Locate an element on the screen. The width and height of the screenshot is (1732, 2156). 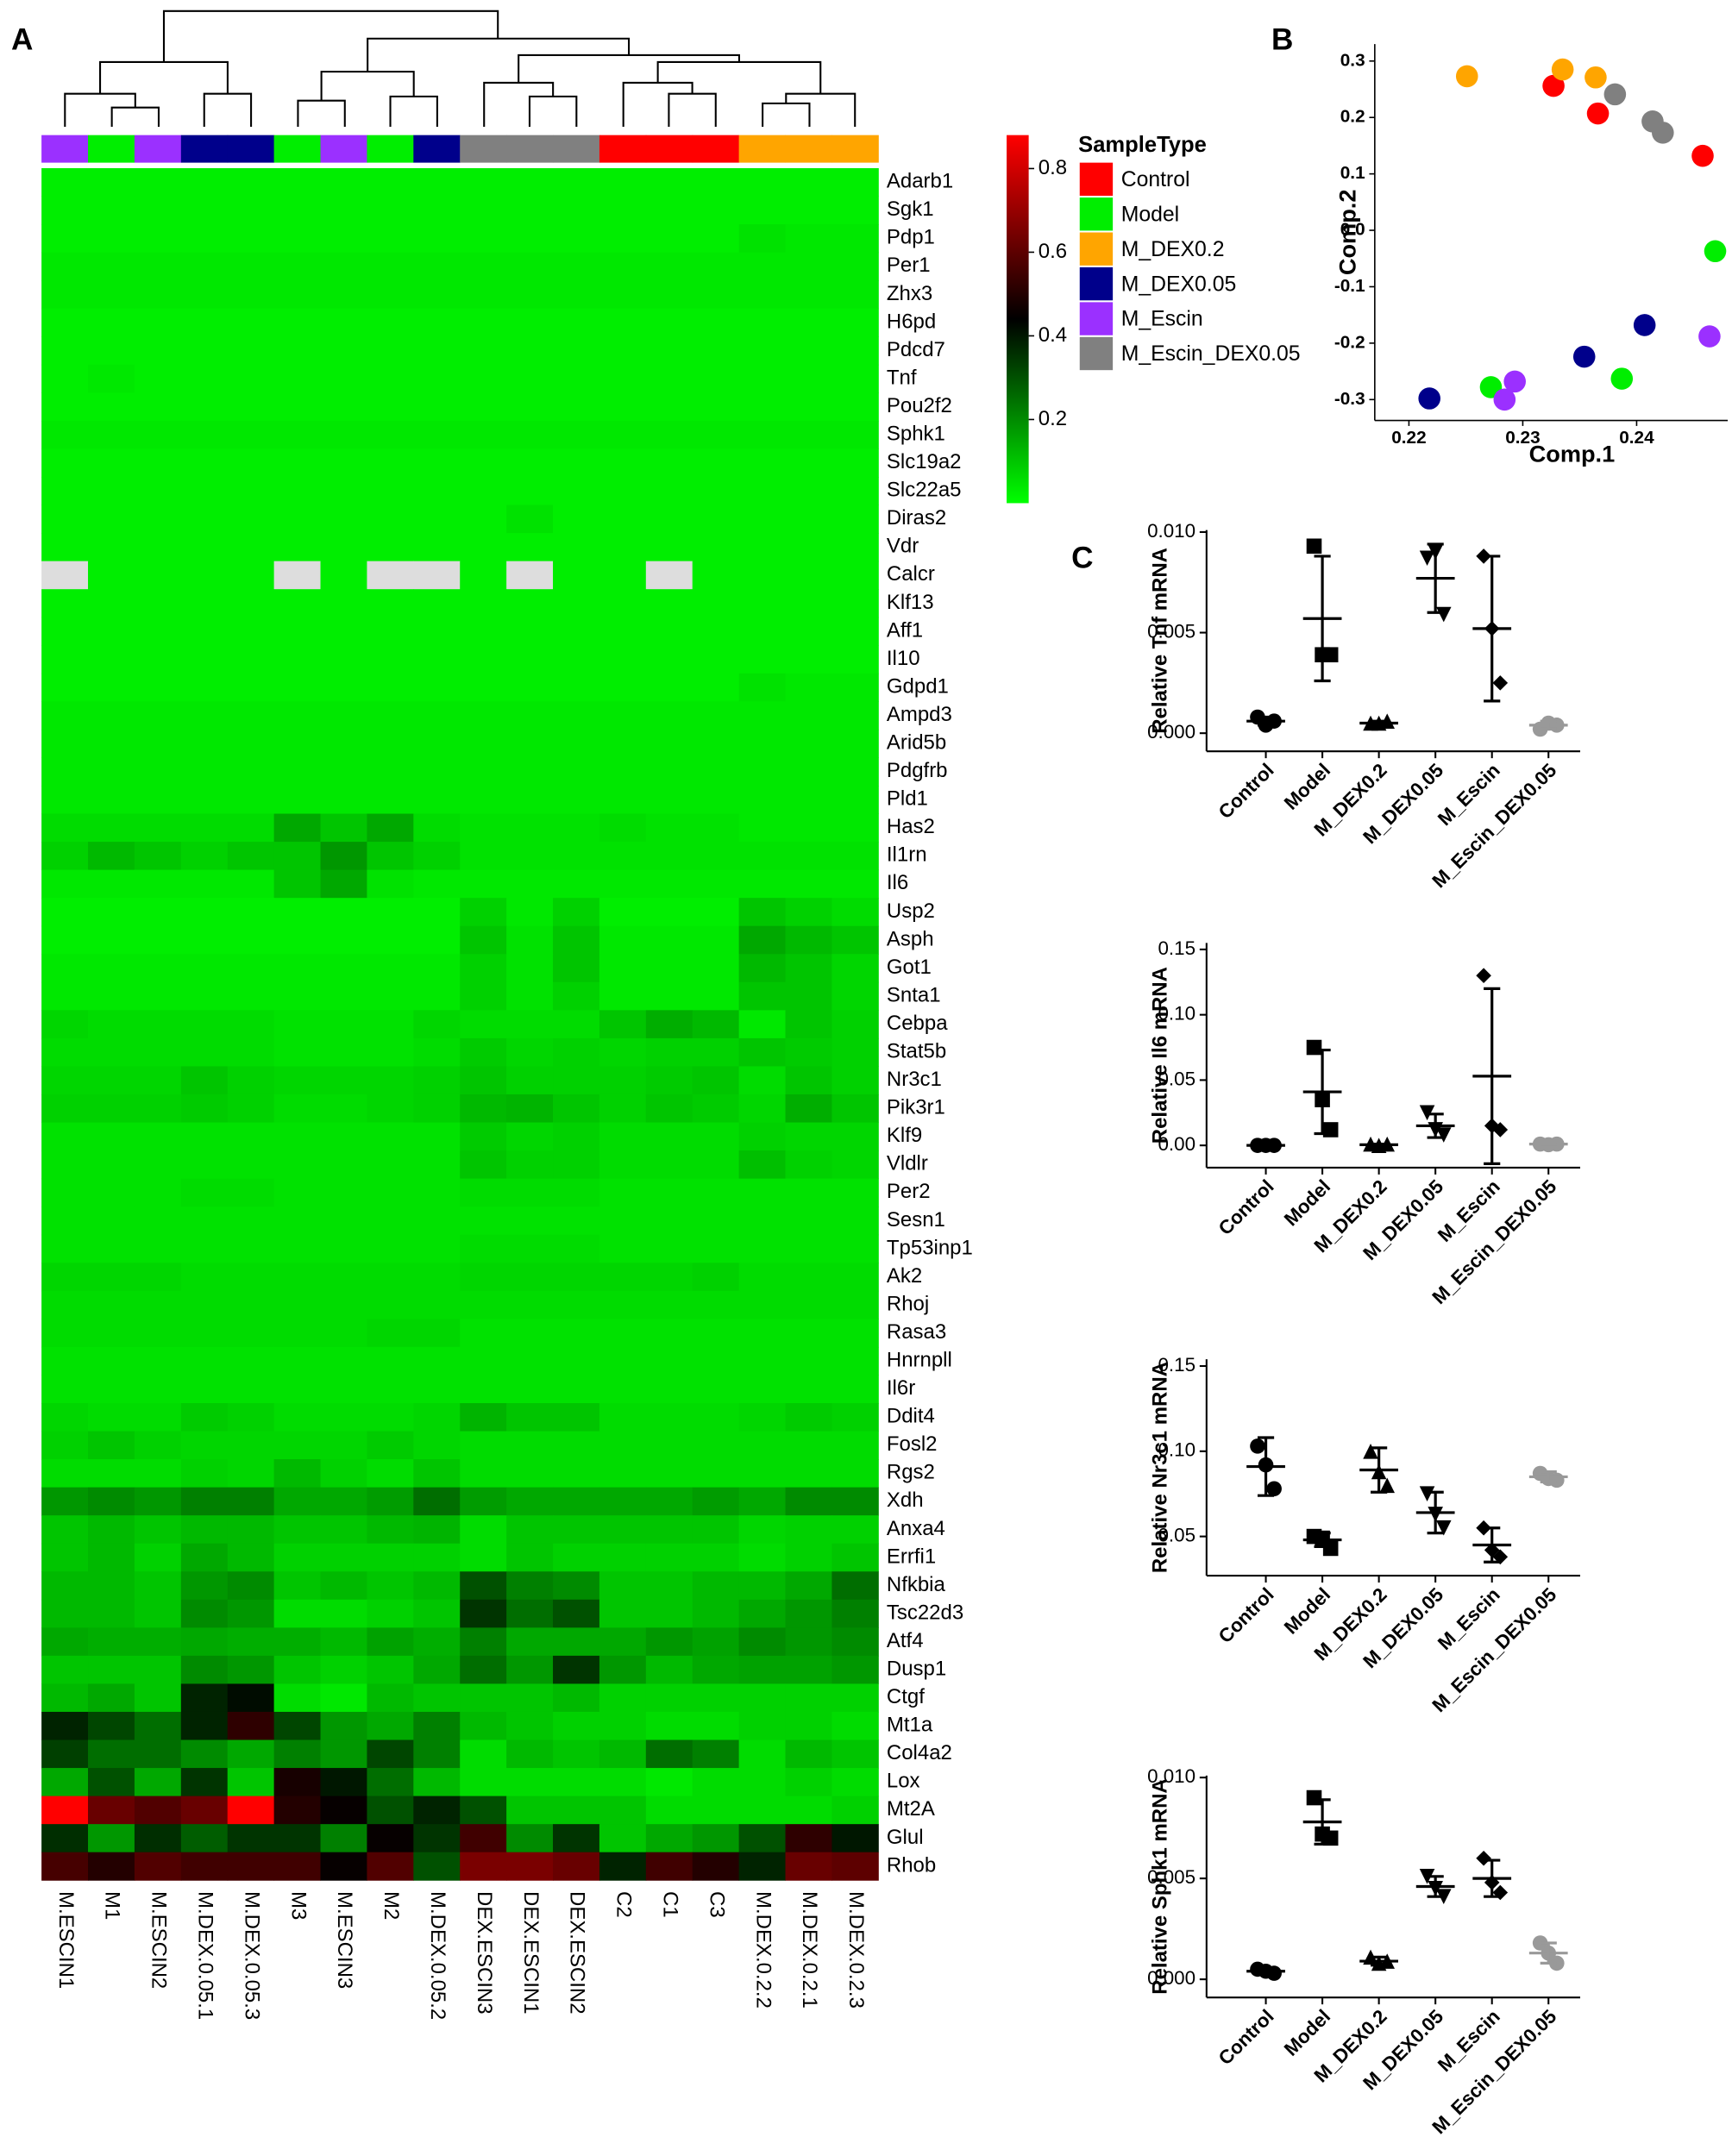
column-label: M.ESCIN1 is located at coordinates (66, 1940).